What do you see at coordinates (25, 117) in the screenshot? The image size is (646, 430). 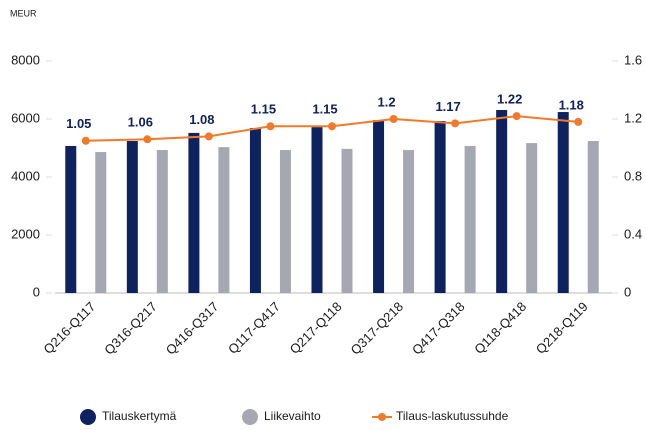 I see `y-tick-label: 6000` at bounding box center [25, 117].